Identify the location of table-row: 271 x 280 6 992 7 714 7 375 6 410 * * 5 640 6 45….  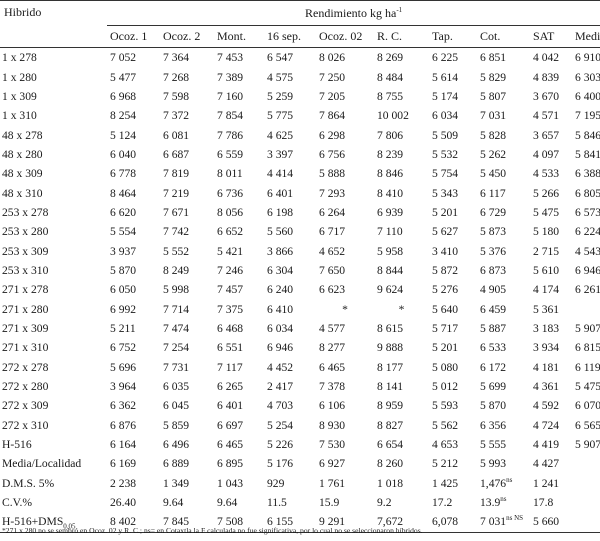
(300, 308).